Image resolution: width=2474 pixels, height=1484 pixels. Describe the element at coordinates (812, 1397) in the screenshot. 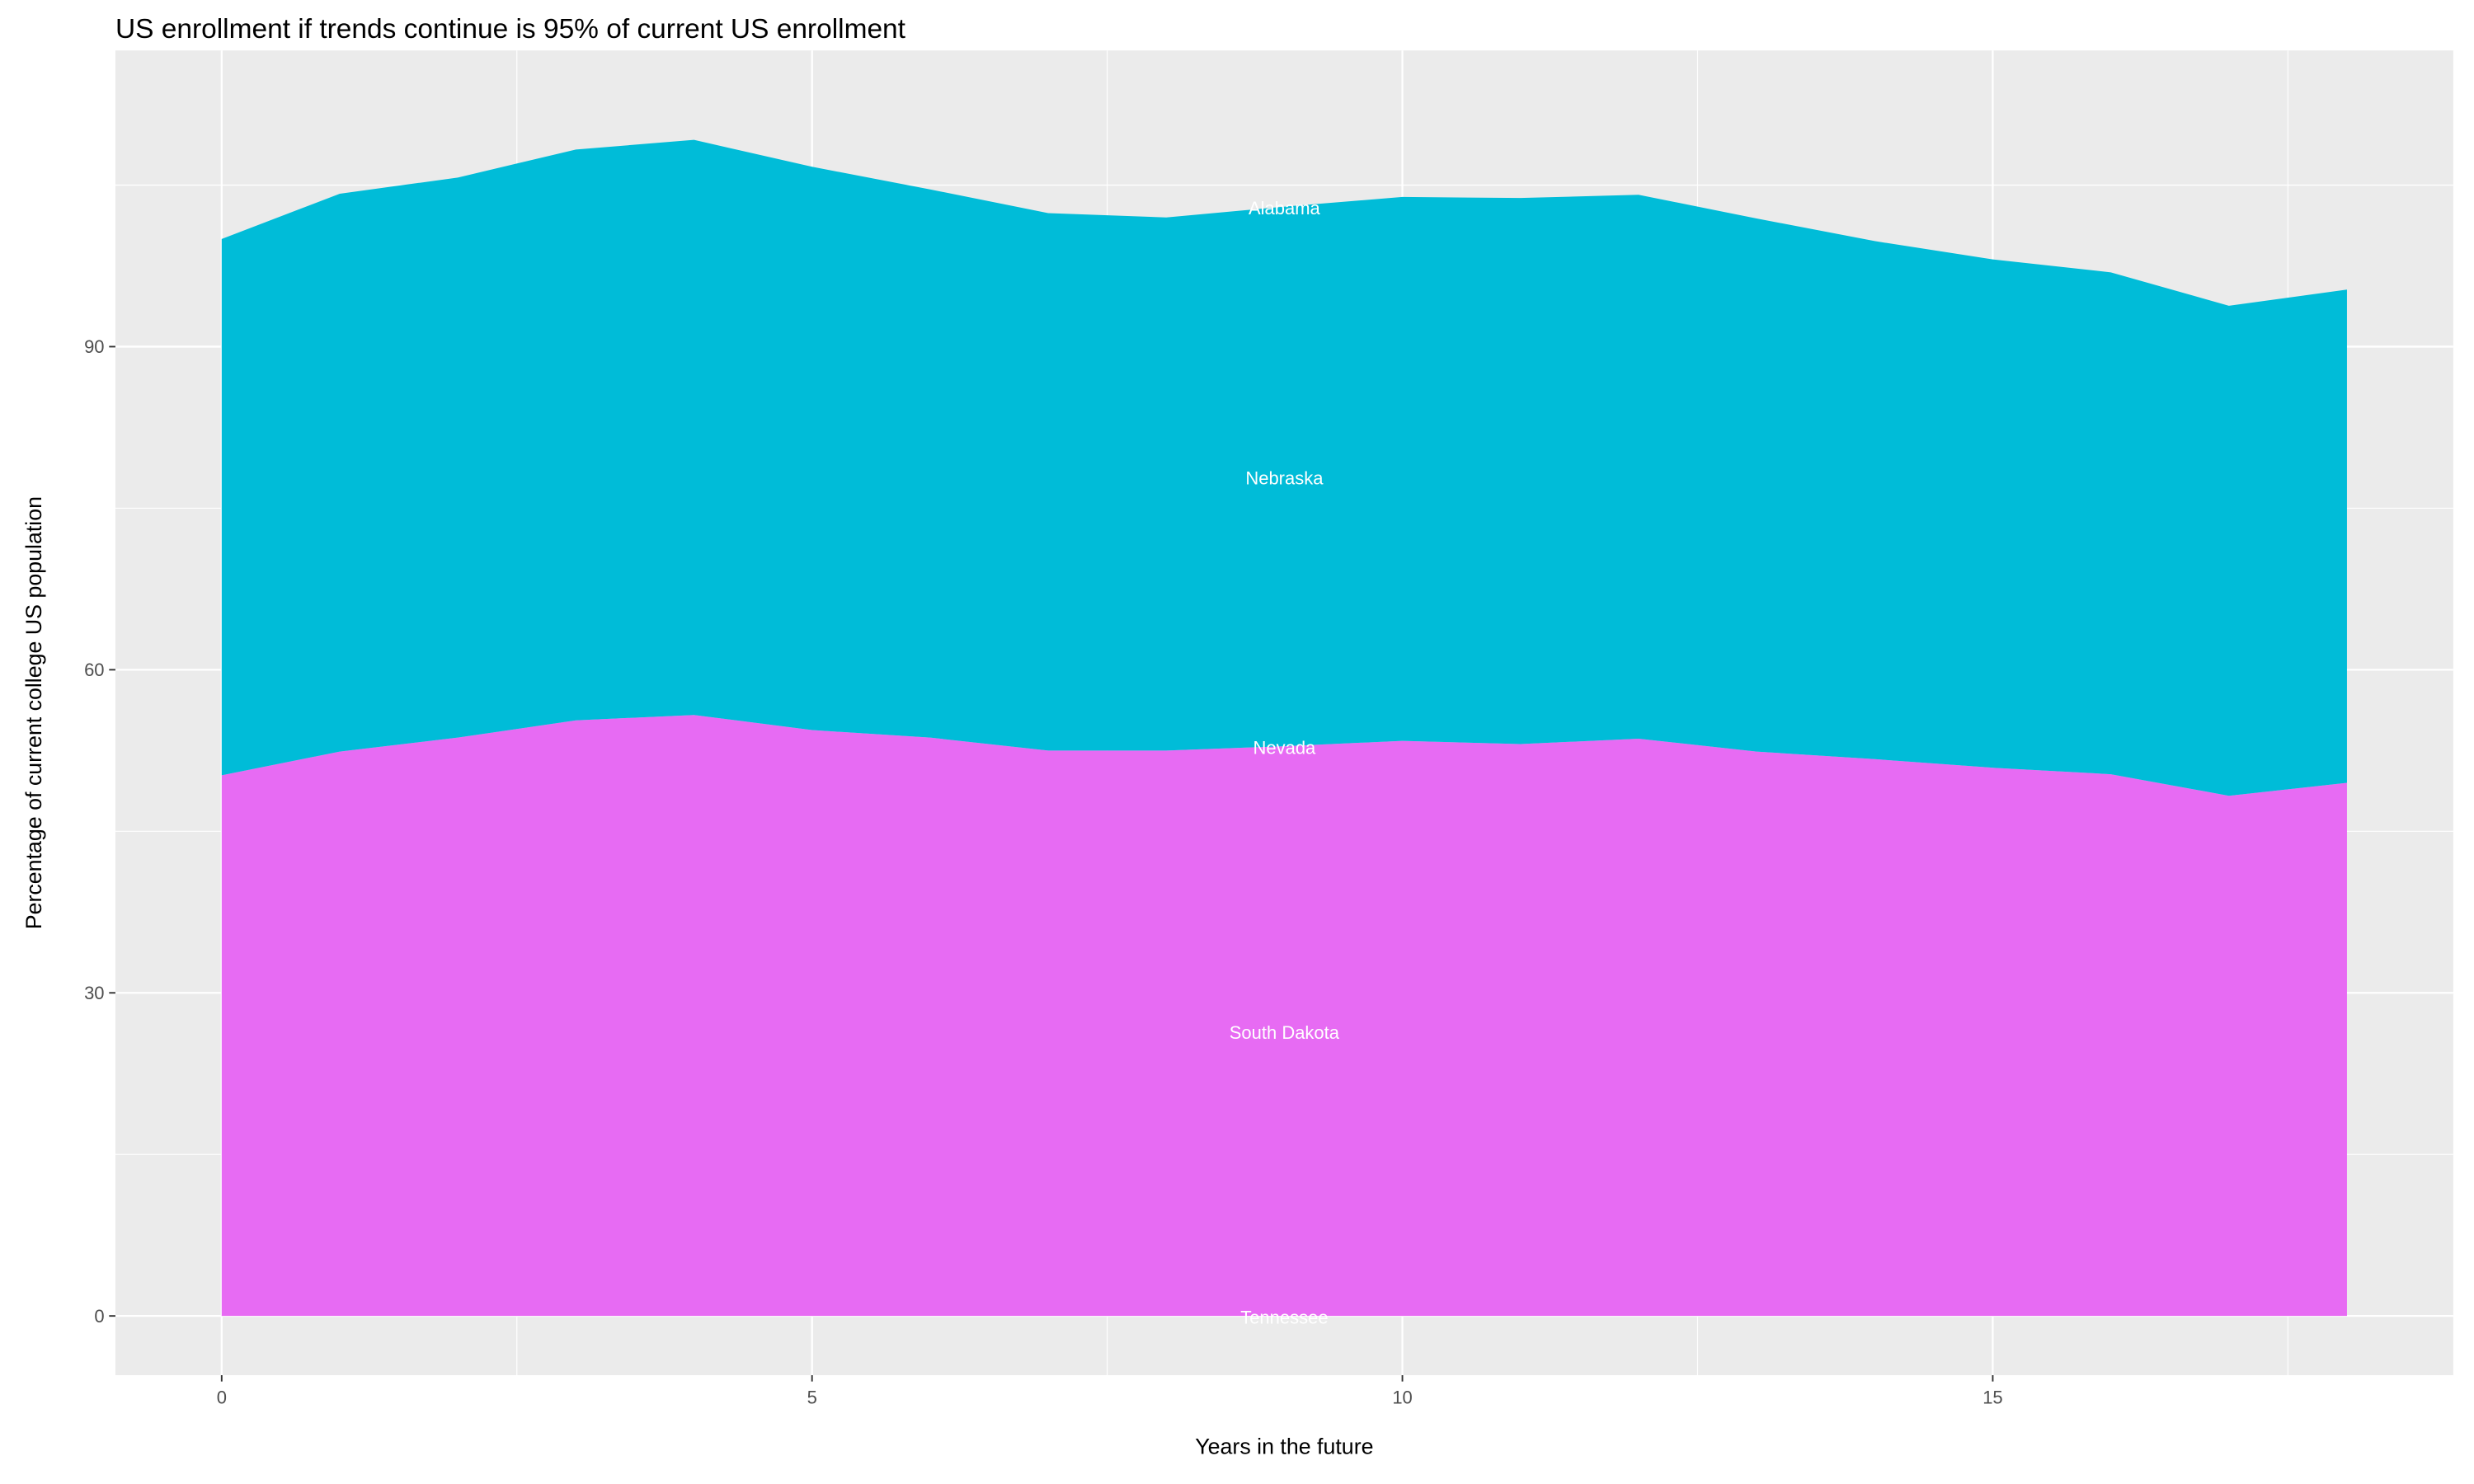

I see `x-tick-label: 5` at that location.